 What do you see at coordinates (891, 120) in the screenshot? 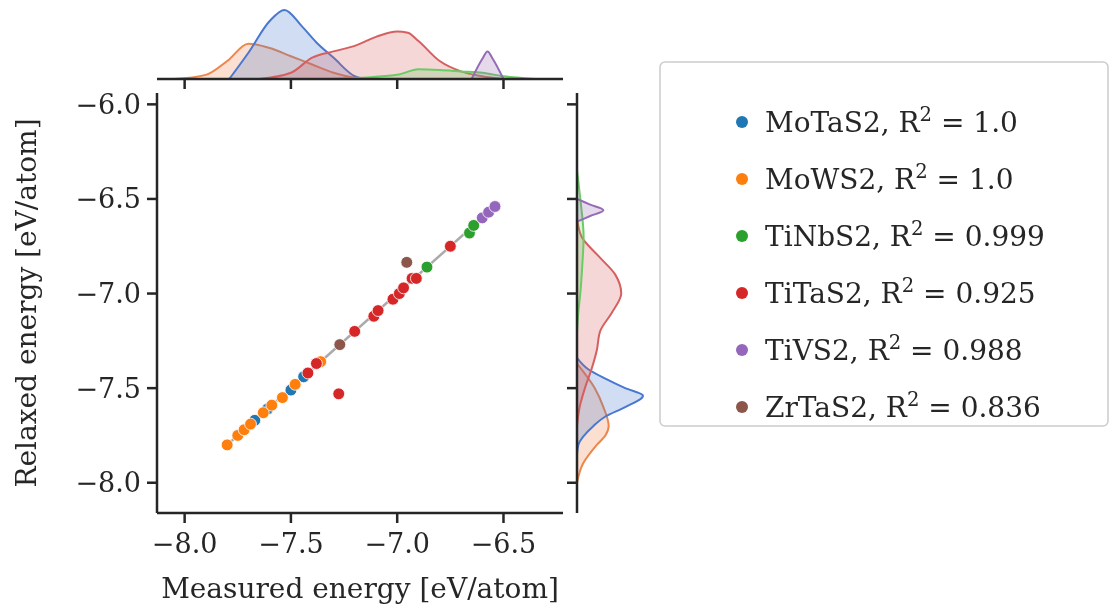
I see `legend-label: MoTaS2, R$^{2}$ = 1.0` at bounding box center [891, 120].